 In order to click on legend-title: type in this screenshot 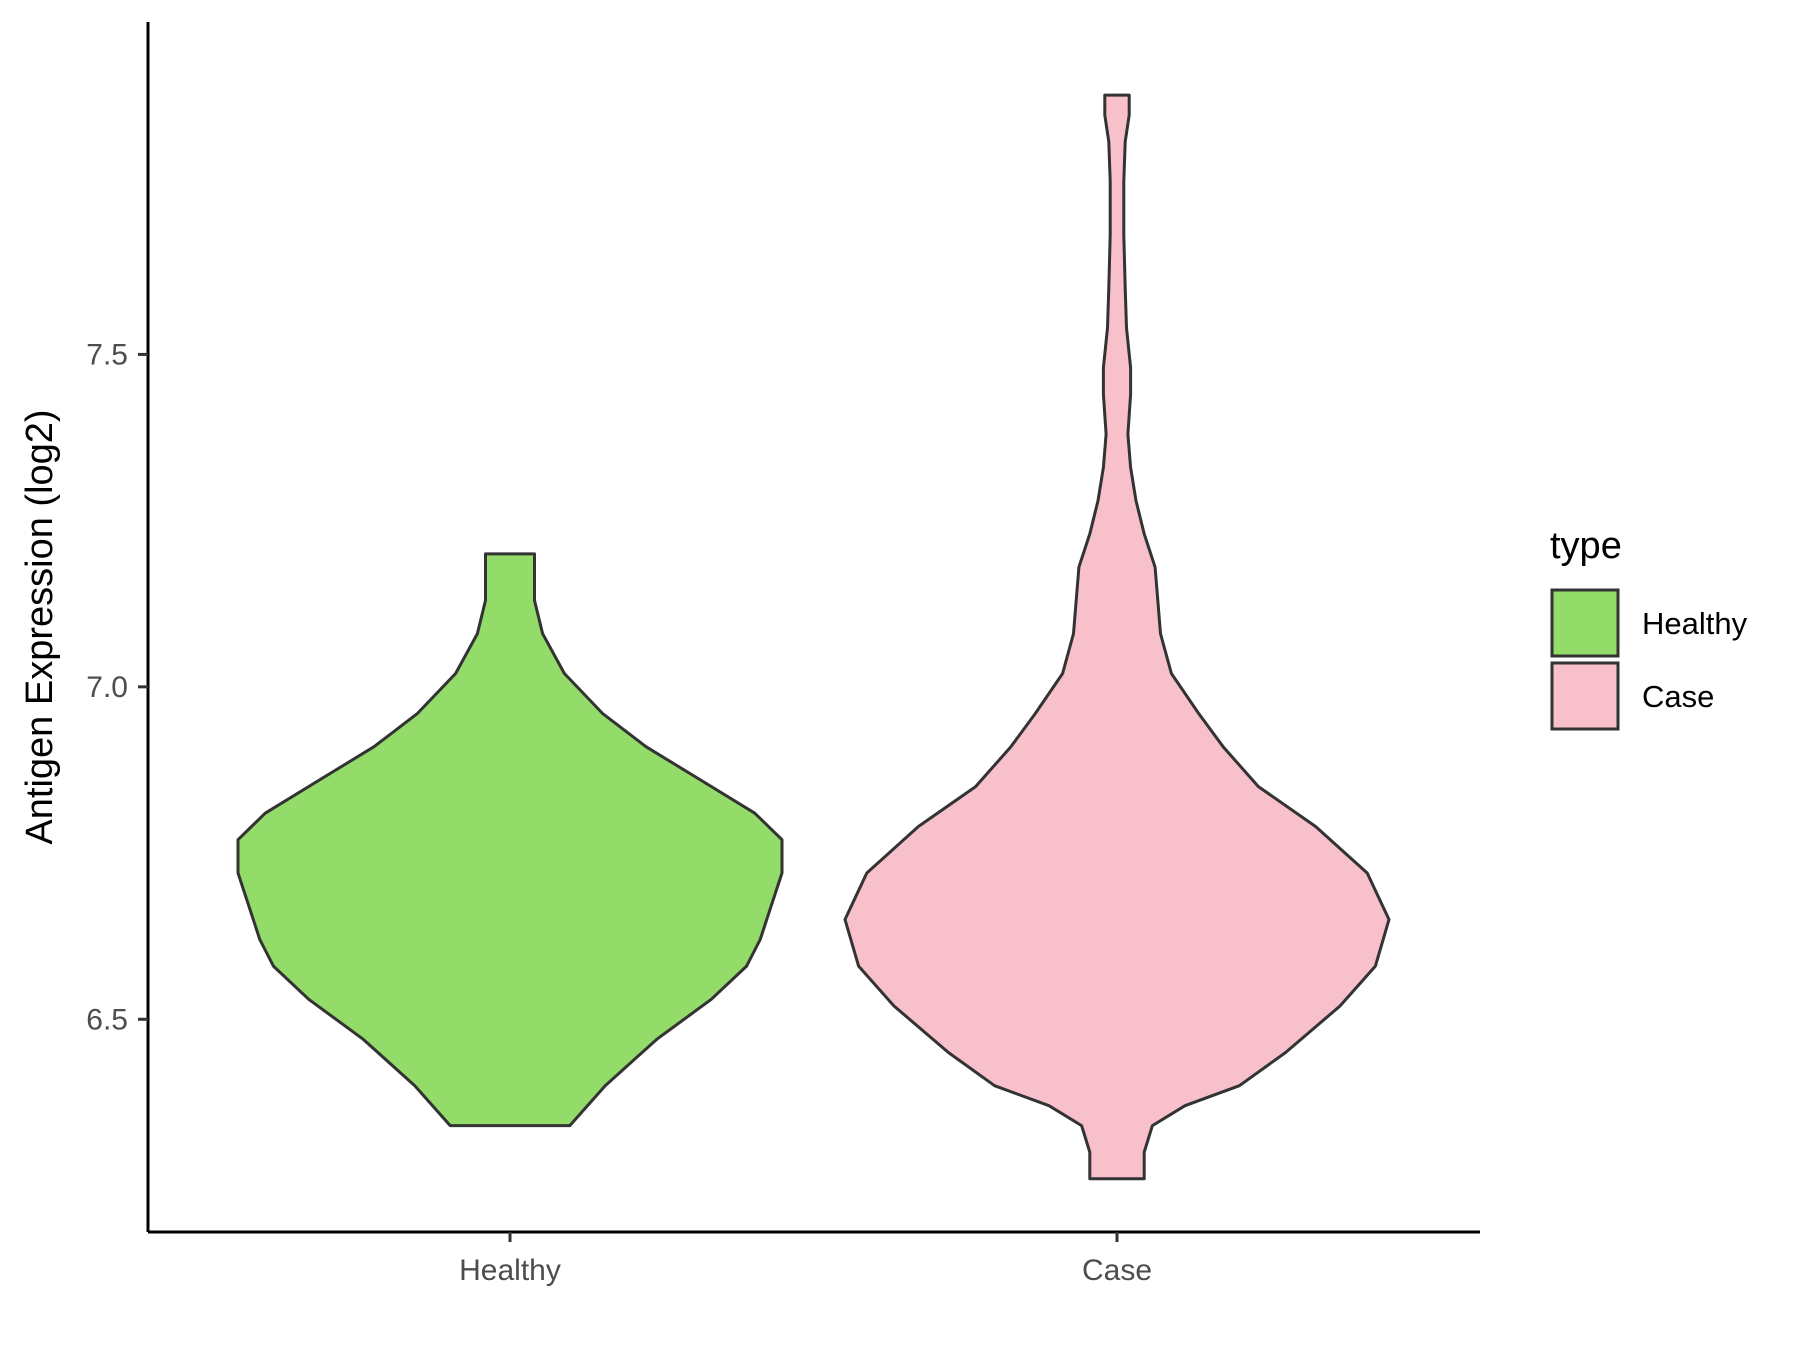, I will do `click(1586, 546)`.